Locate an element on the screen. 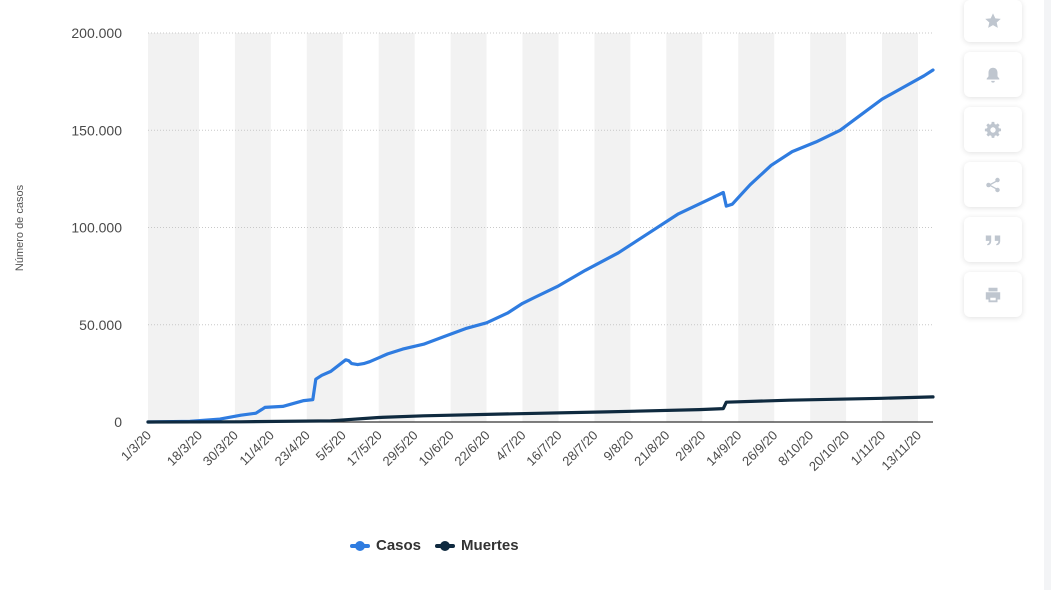 This screenshot has height=590, width=1051. series-line-muertes is located at coordinates (540, 409).